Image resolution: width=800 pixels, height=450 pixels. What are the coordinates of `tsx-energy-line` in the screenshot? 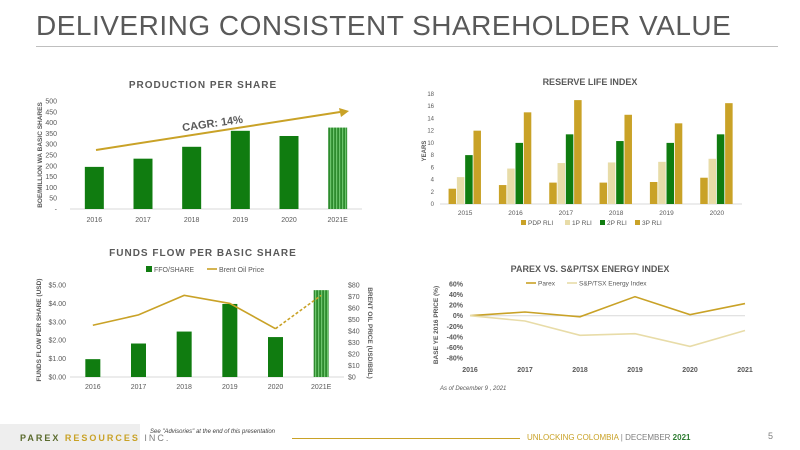 It's located at (607, 331).